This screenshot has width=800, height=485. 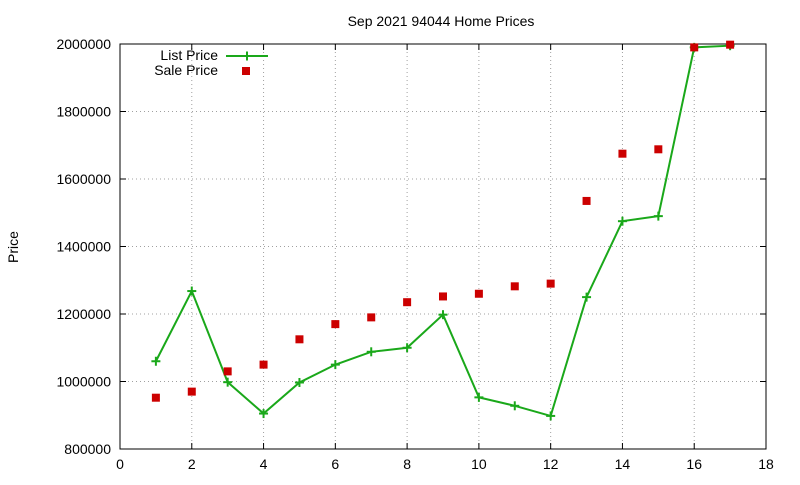 I want to click on y-tick-label: 800000, so click(x=87, y=449).